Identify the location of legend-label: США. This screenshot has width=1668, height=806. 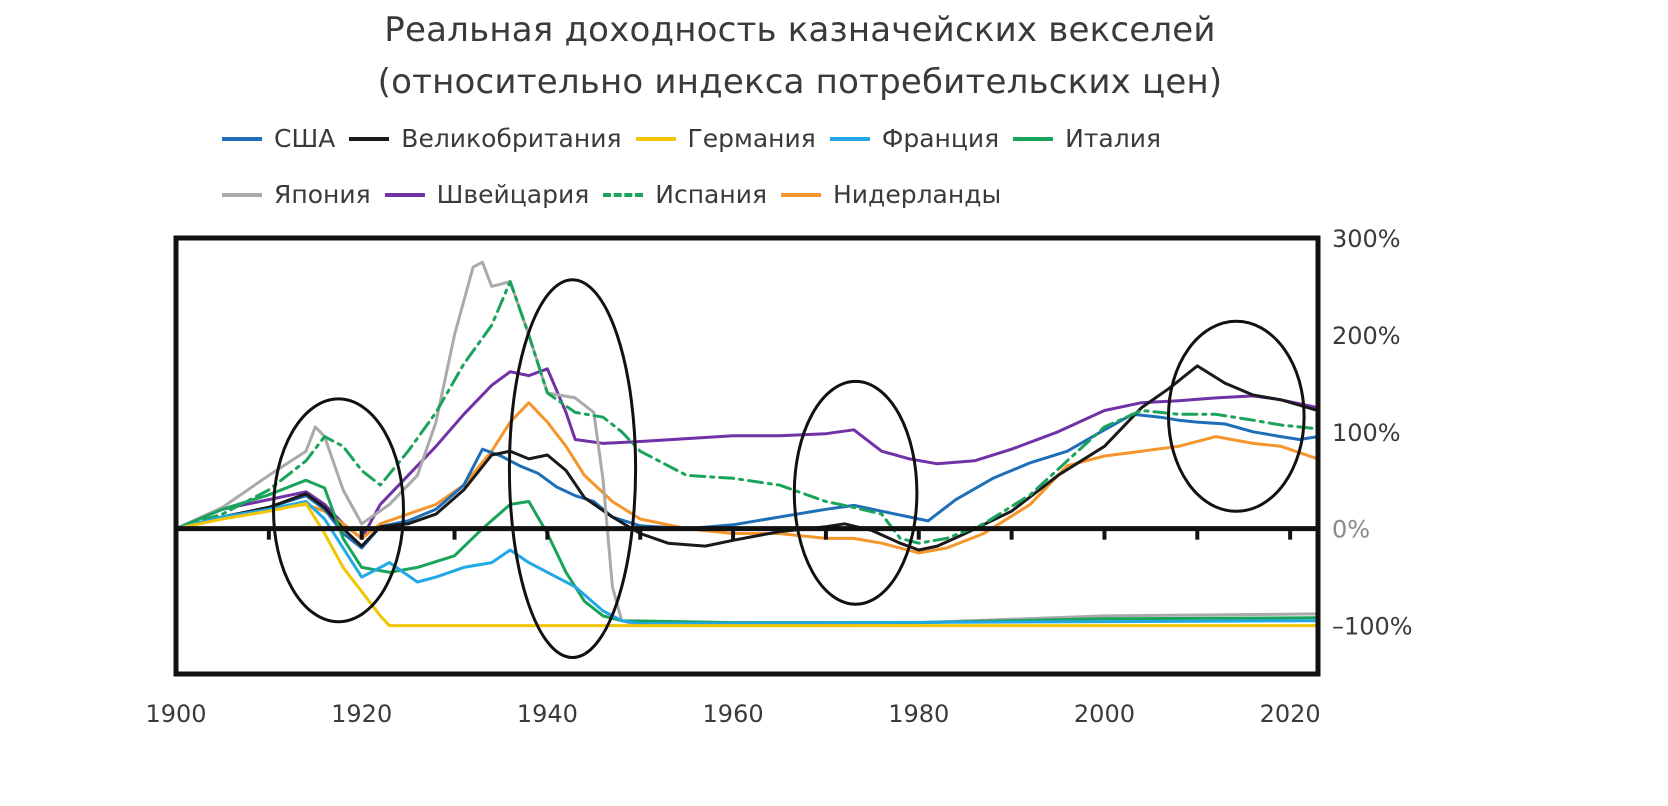
(305, 138).